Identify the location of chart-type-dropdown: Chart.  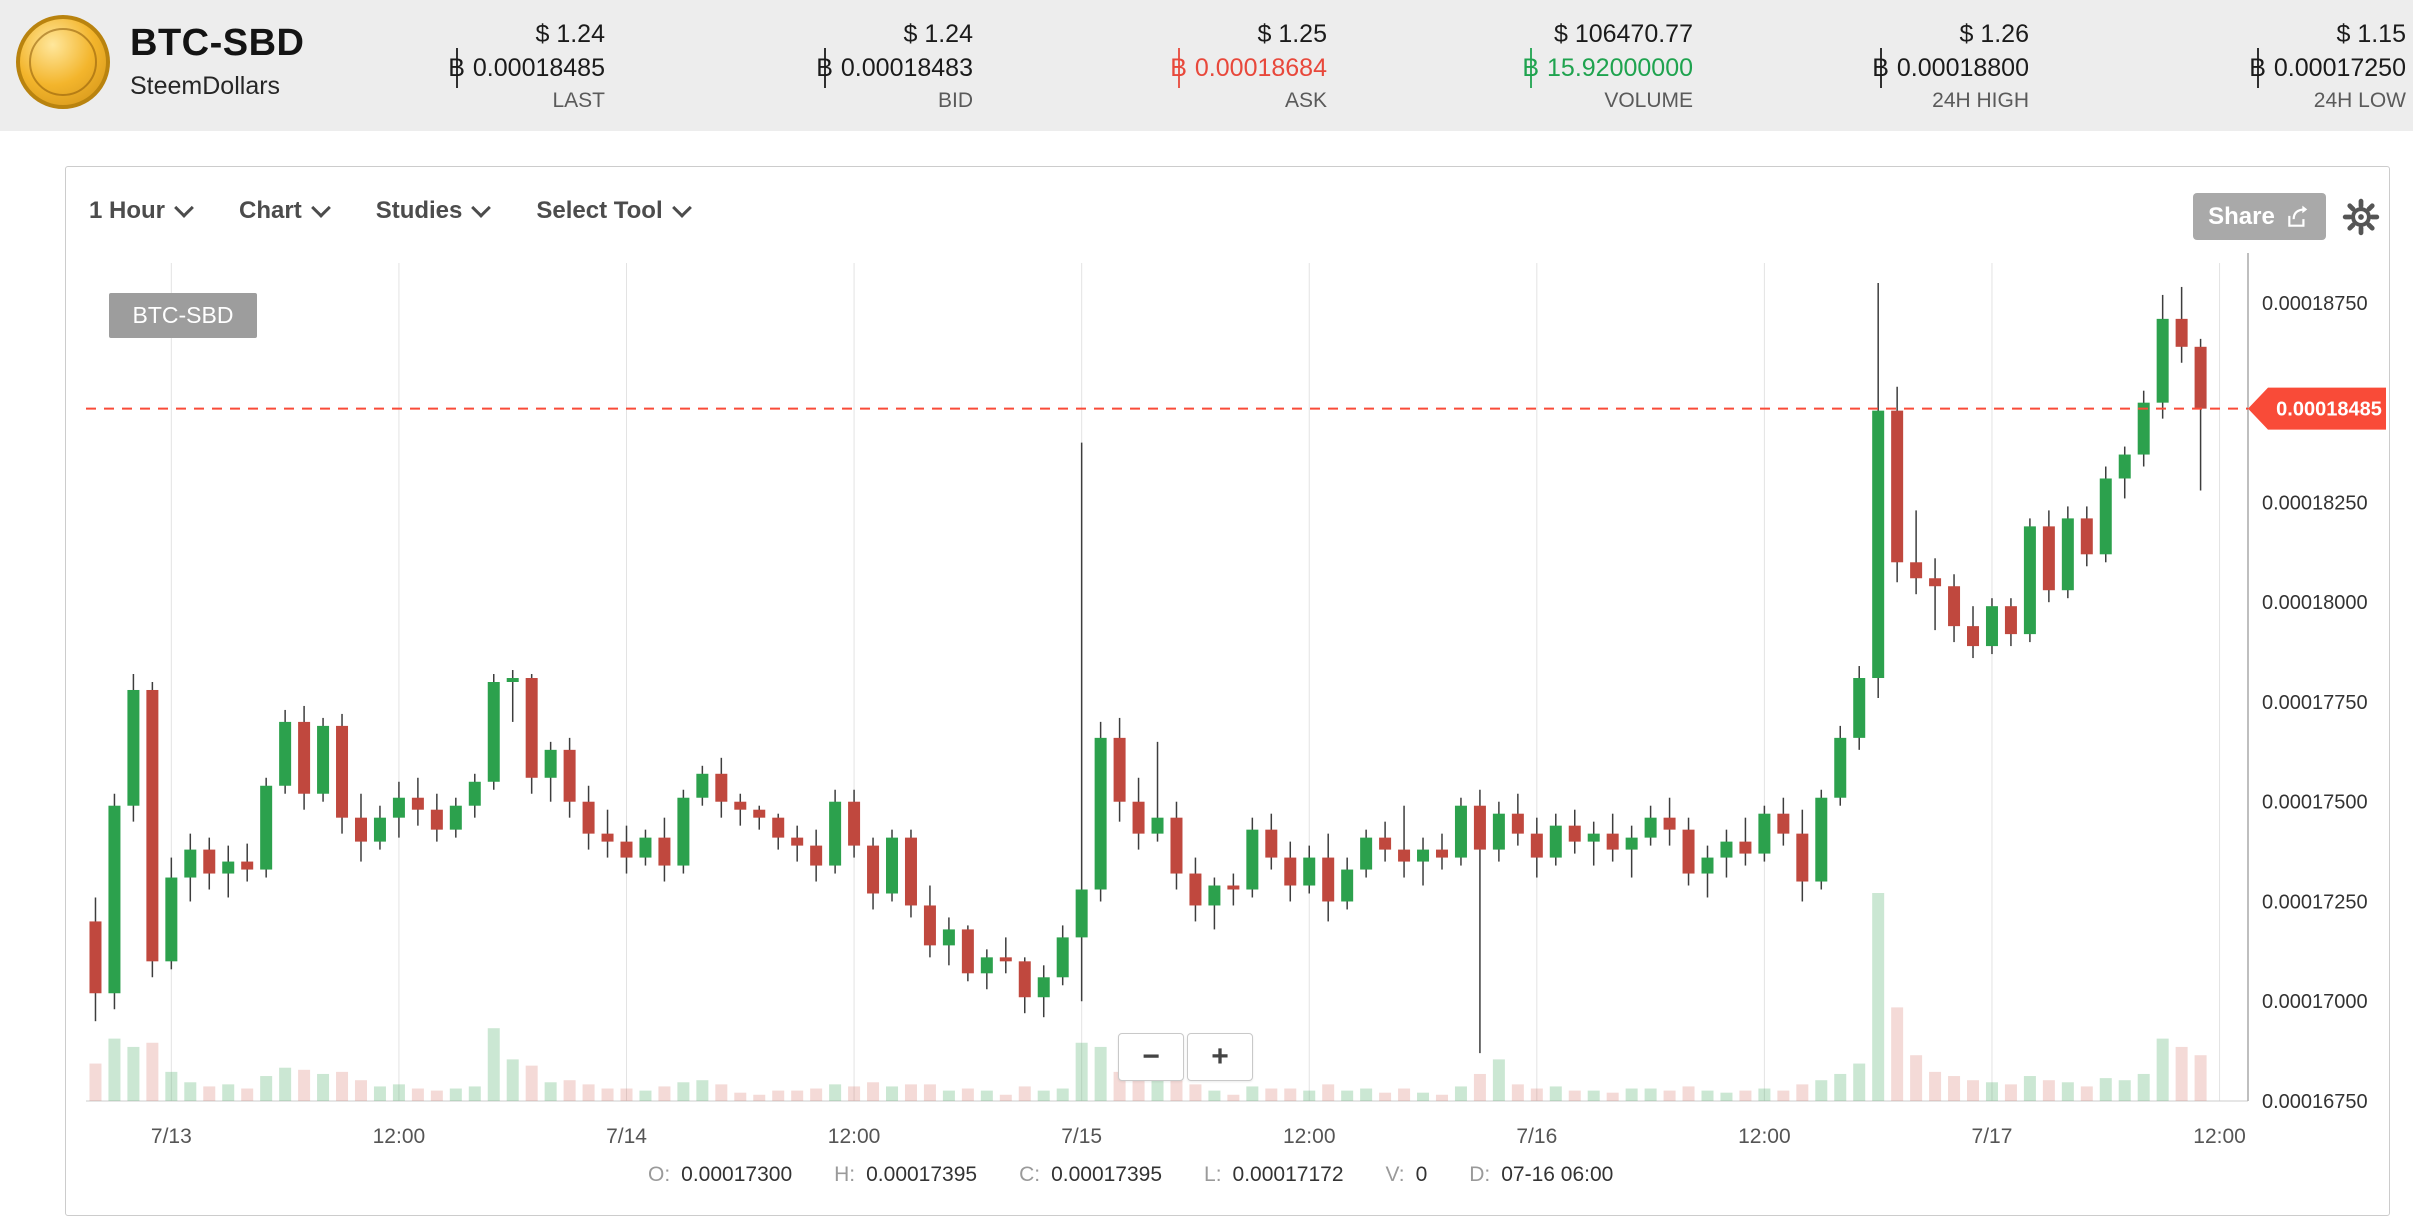
(285, 211).